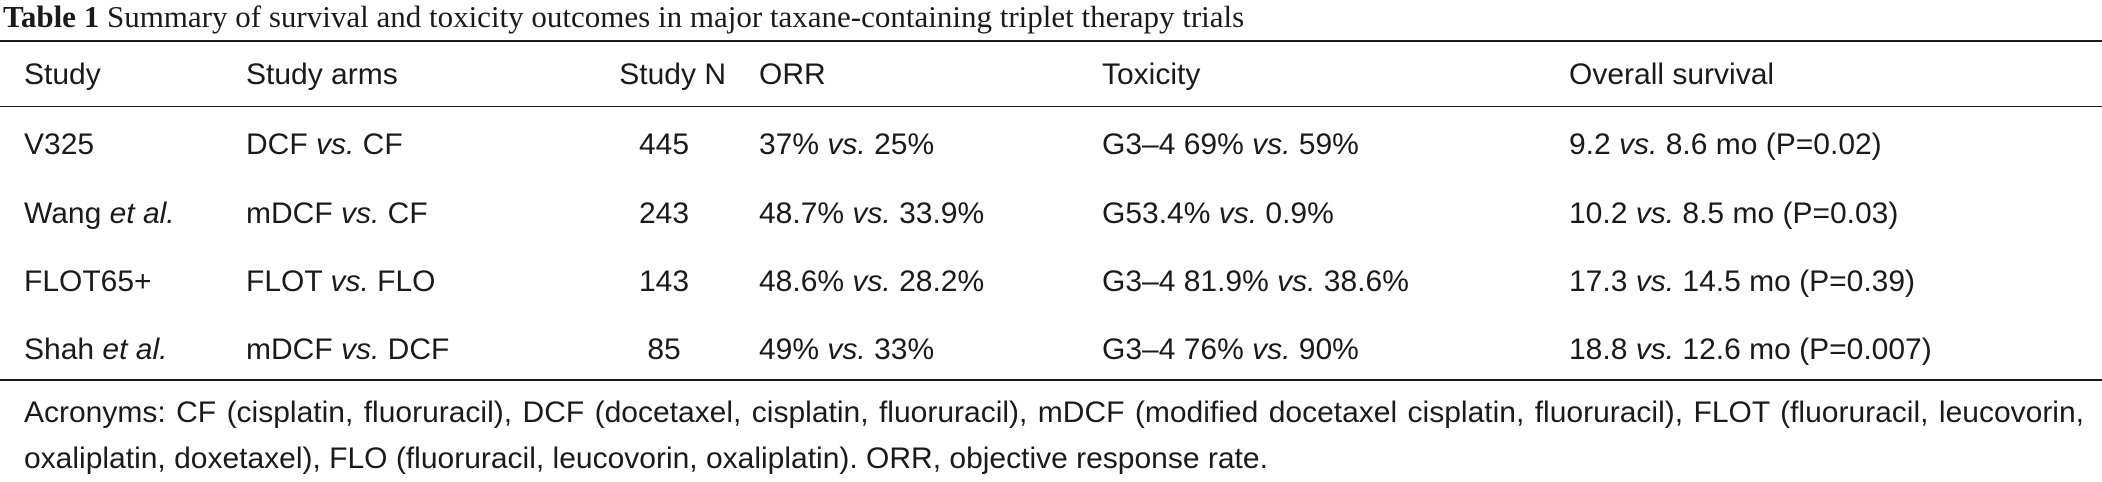 The width and height of the screenshot is (2102, 482). I want to click on cell-study: Wang et al., so click(99, 213).